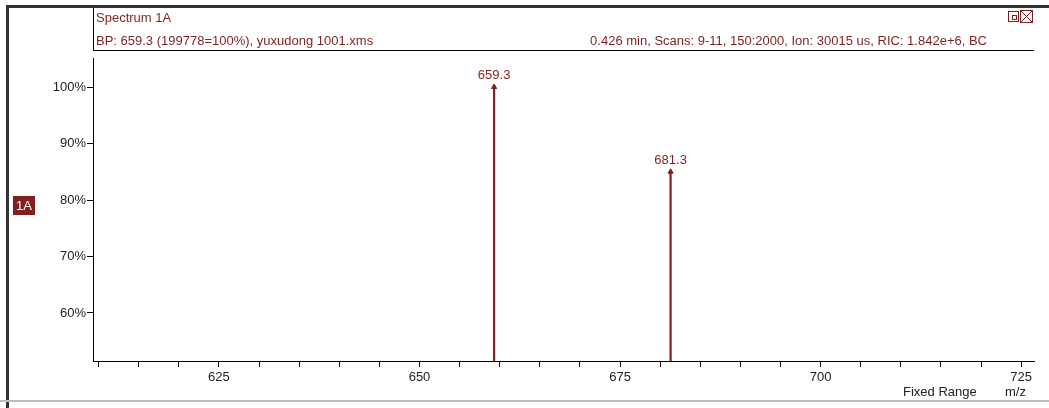 The width and height of the screenshot is (1049, 408). What do you see at coordinates (820, 377) in the screenshot?
I see `x-tick-label: 700` at bounding box center [820, 377].